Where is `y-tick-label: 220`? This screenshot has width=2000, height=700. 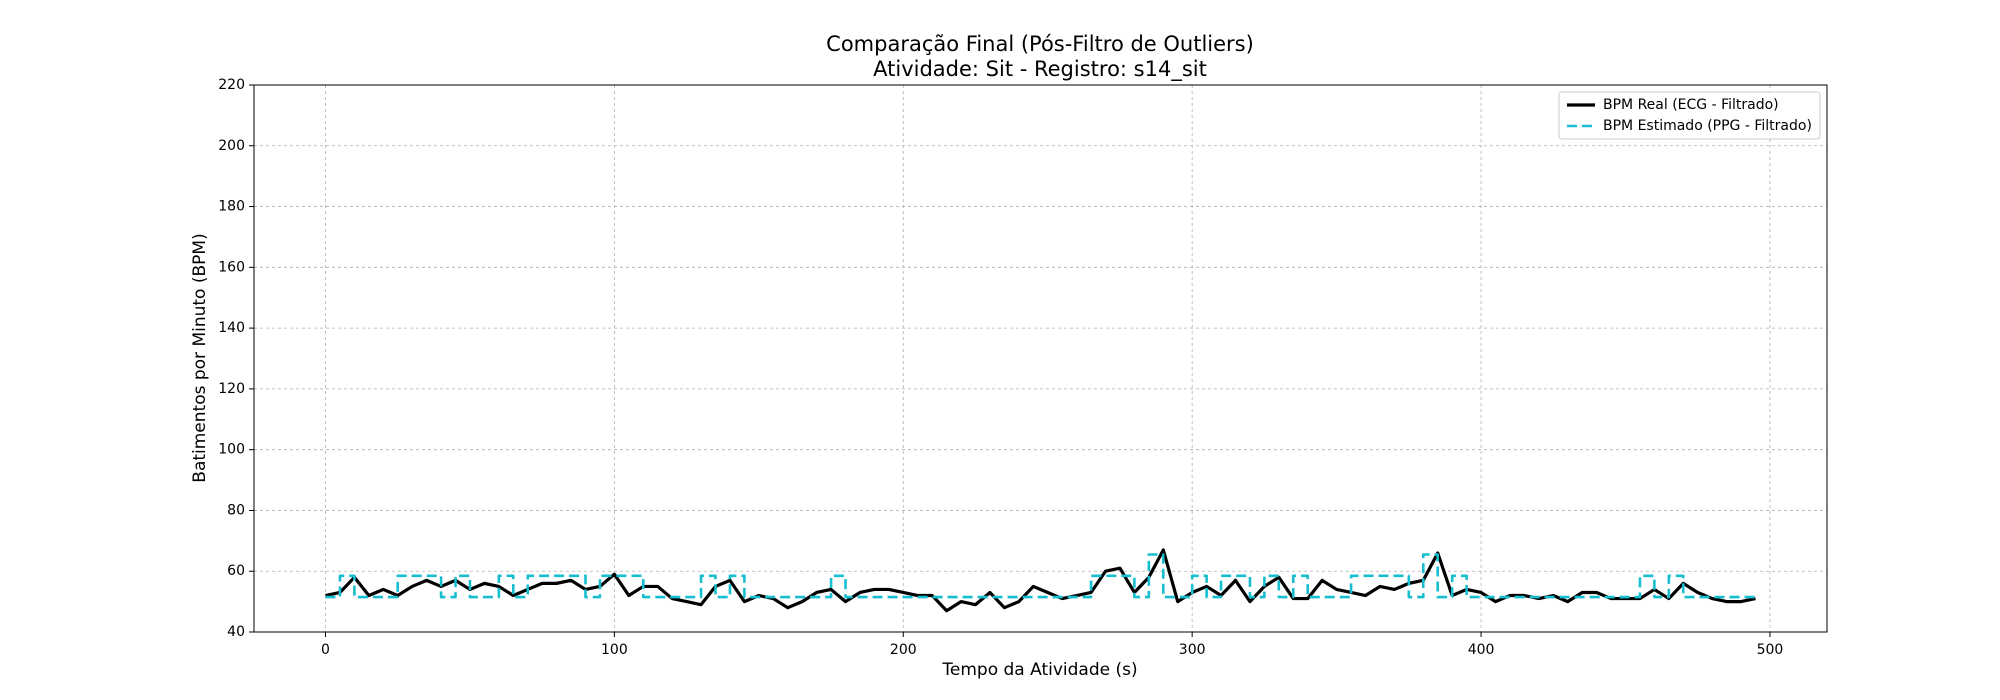 y-tick-label: 220 is located at coordinates (231, 85).